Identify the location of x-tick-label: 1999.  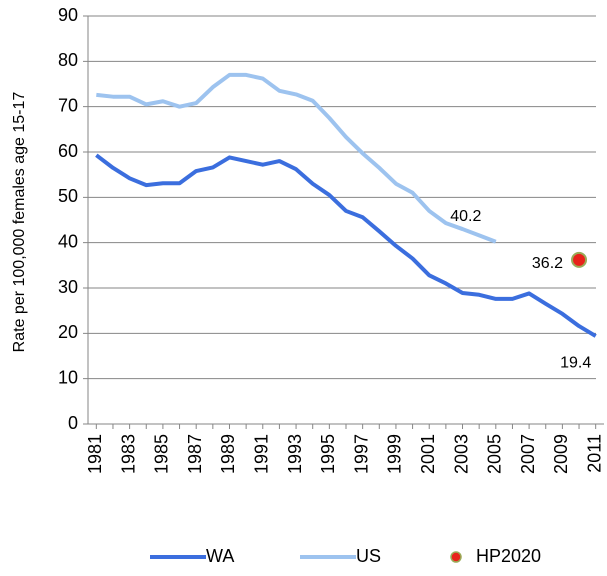
(395, 454).